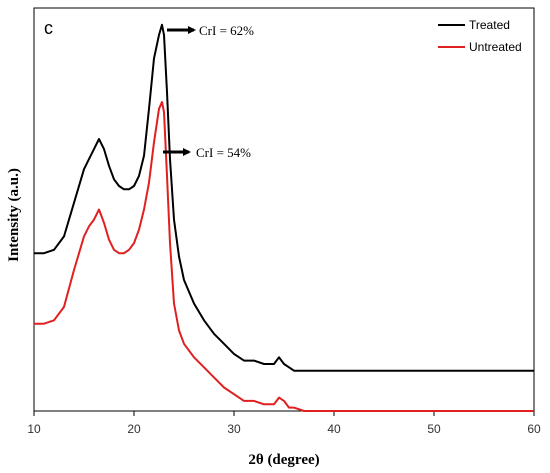 The height and width of the screenshot is (473, 550). Describe the element at coordinates (284, 423) in the screenshot. I see `x-axis-ticks: 10 20 30 40 50 60` at that location.